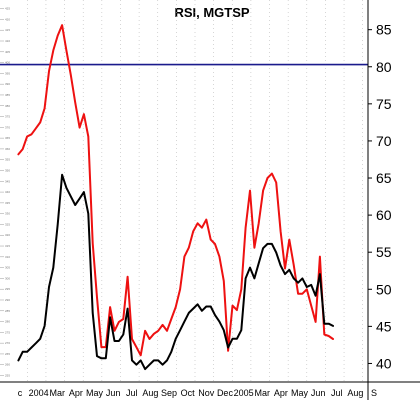  What do you see at coordinates (7, 246) in the screenshot?
I see `left-axis-tick-label: 315` at bounding box center [7, 246].